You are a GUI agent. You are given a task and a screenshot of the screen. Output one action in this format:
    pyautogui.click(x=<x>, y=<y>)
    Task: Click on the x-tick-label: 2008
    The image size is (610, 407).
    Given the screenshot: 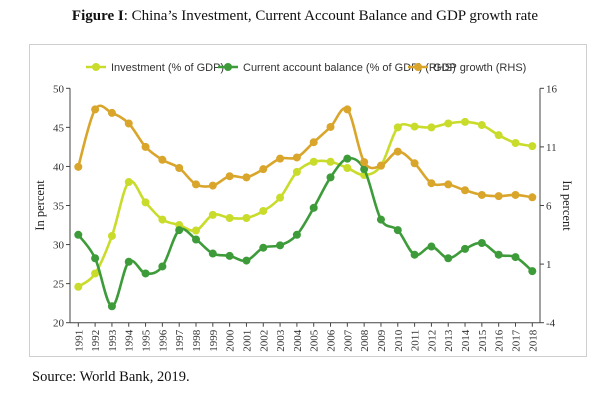 What is the action you would take?
    pyautogui.click(x=365, y=340)
    